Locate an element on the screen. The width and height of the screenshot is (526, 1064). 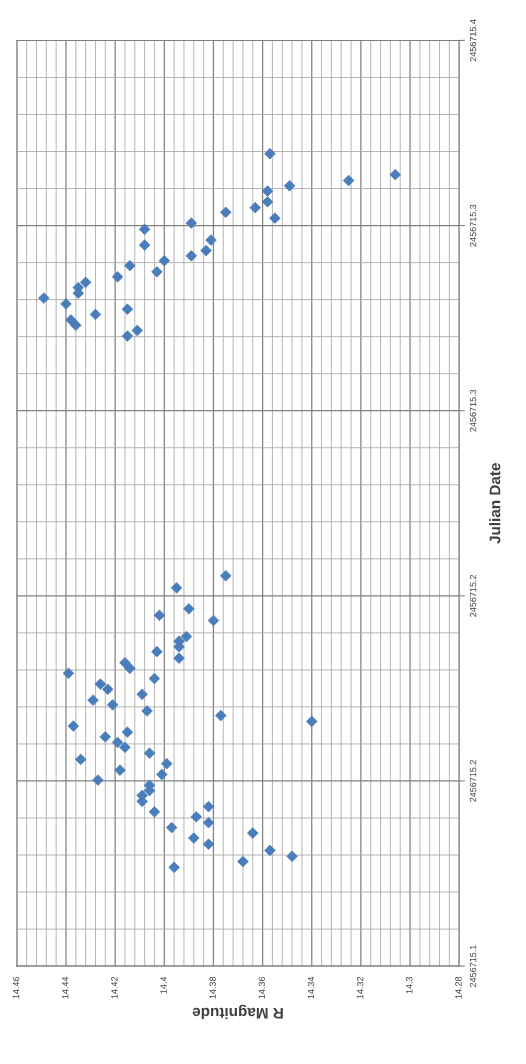
x-tick-label: 14.28 is located at coordinates (458, 987).